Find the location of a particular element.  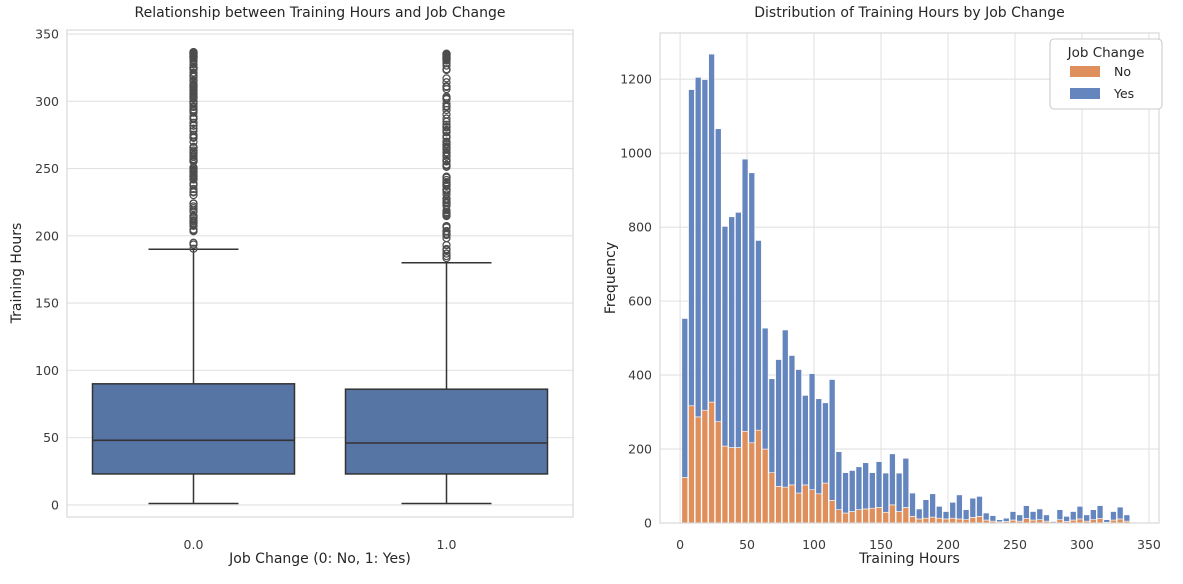

y-tick-label: 0 is located at coordinates (55, 504).